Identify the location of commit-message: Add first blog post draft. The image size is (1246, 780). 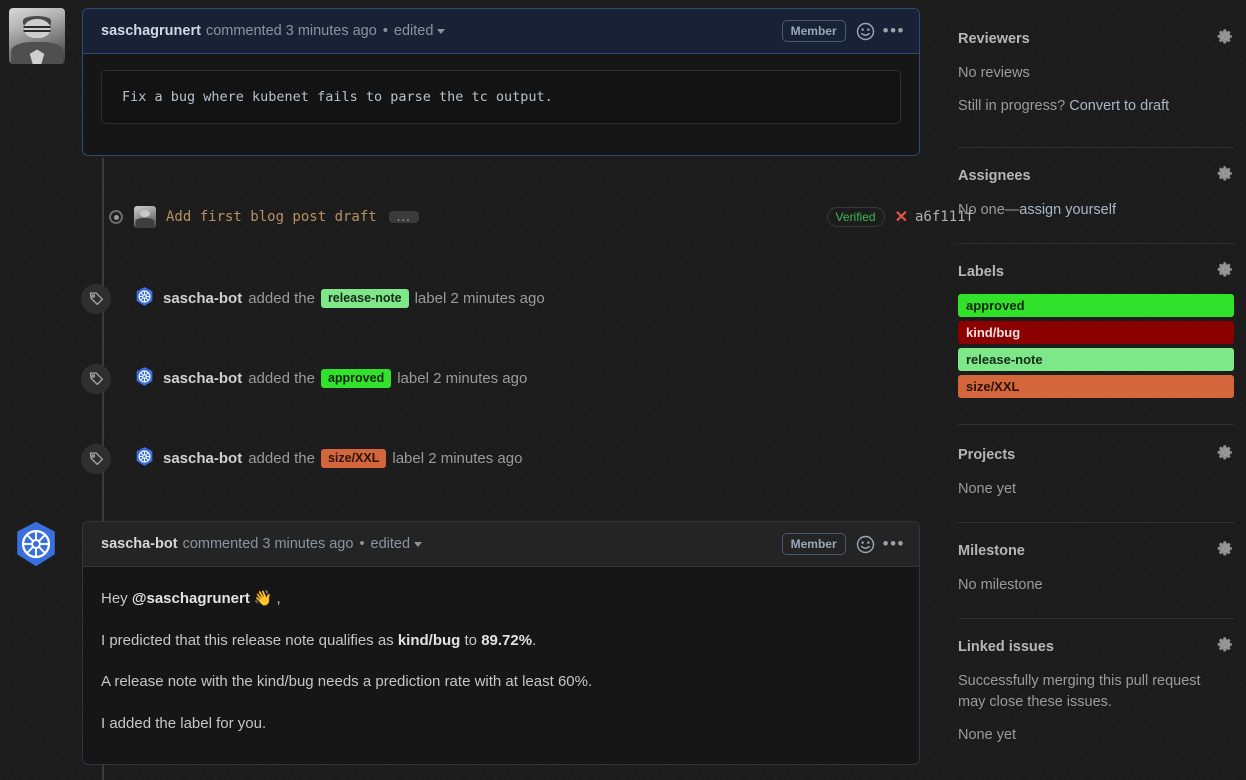
(271, 217).